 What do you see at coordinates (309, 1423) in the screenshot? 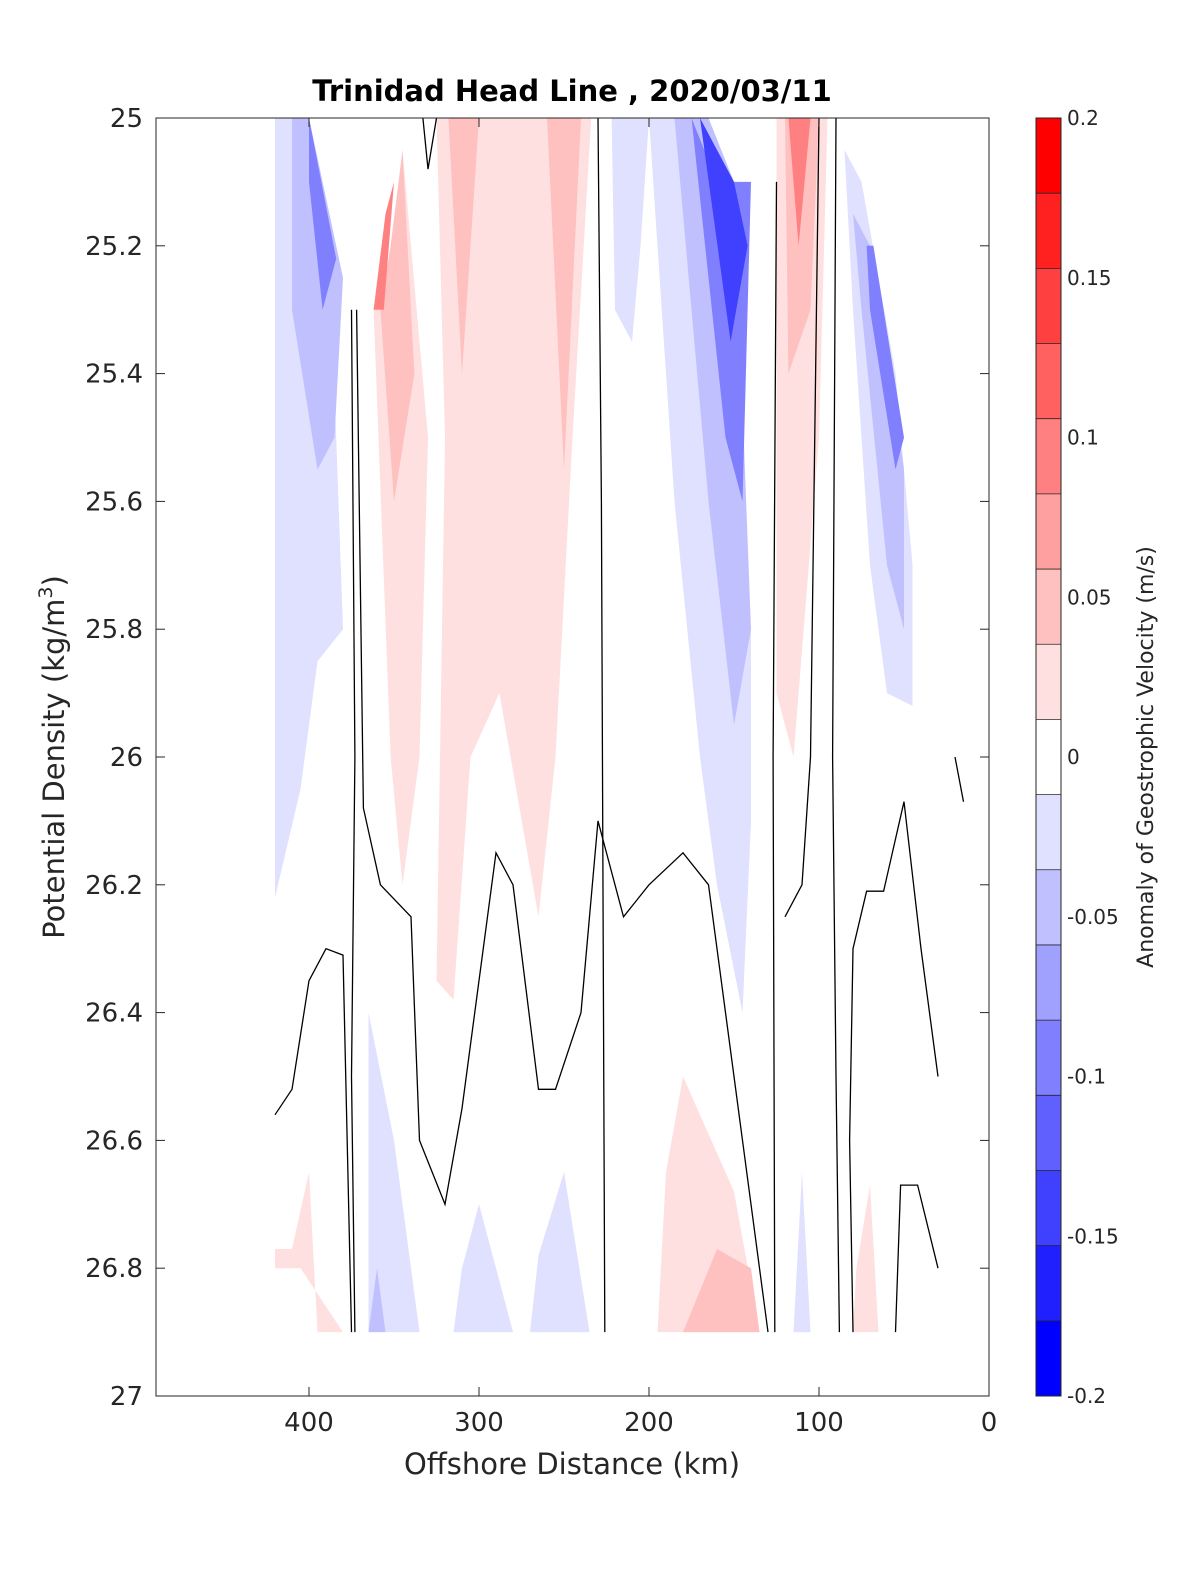
I see `x-tick-label: 400` at bounding box center [309, 1423].